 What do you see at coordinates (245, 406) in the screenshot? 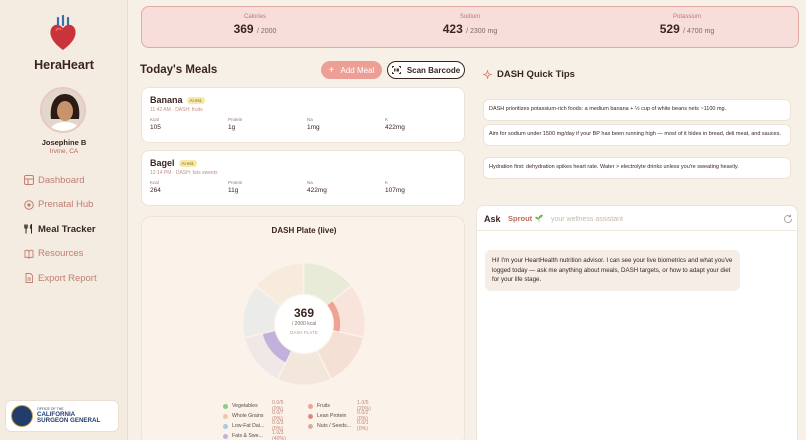
I see `legend-label: Vegetables` at bounding box center [245, 406].